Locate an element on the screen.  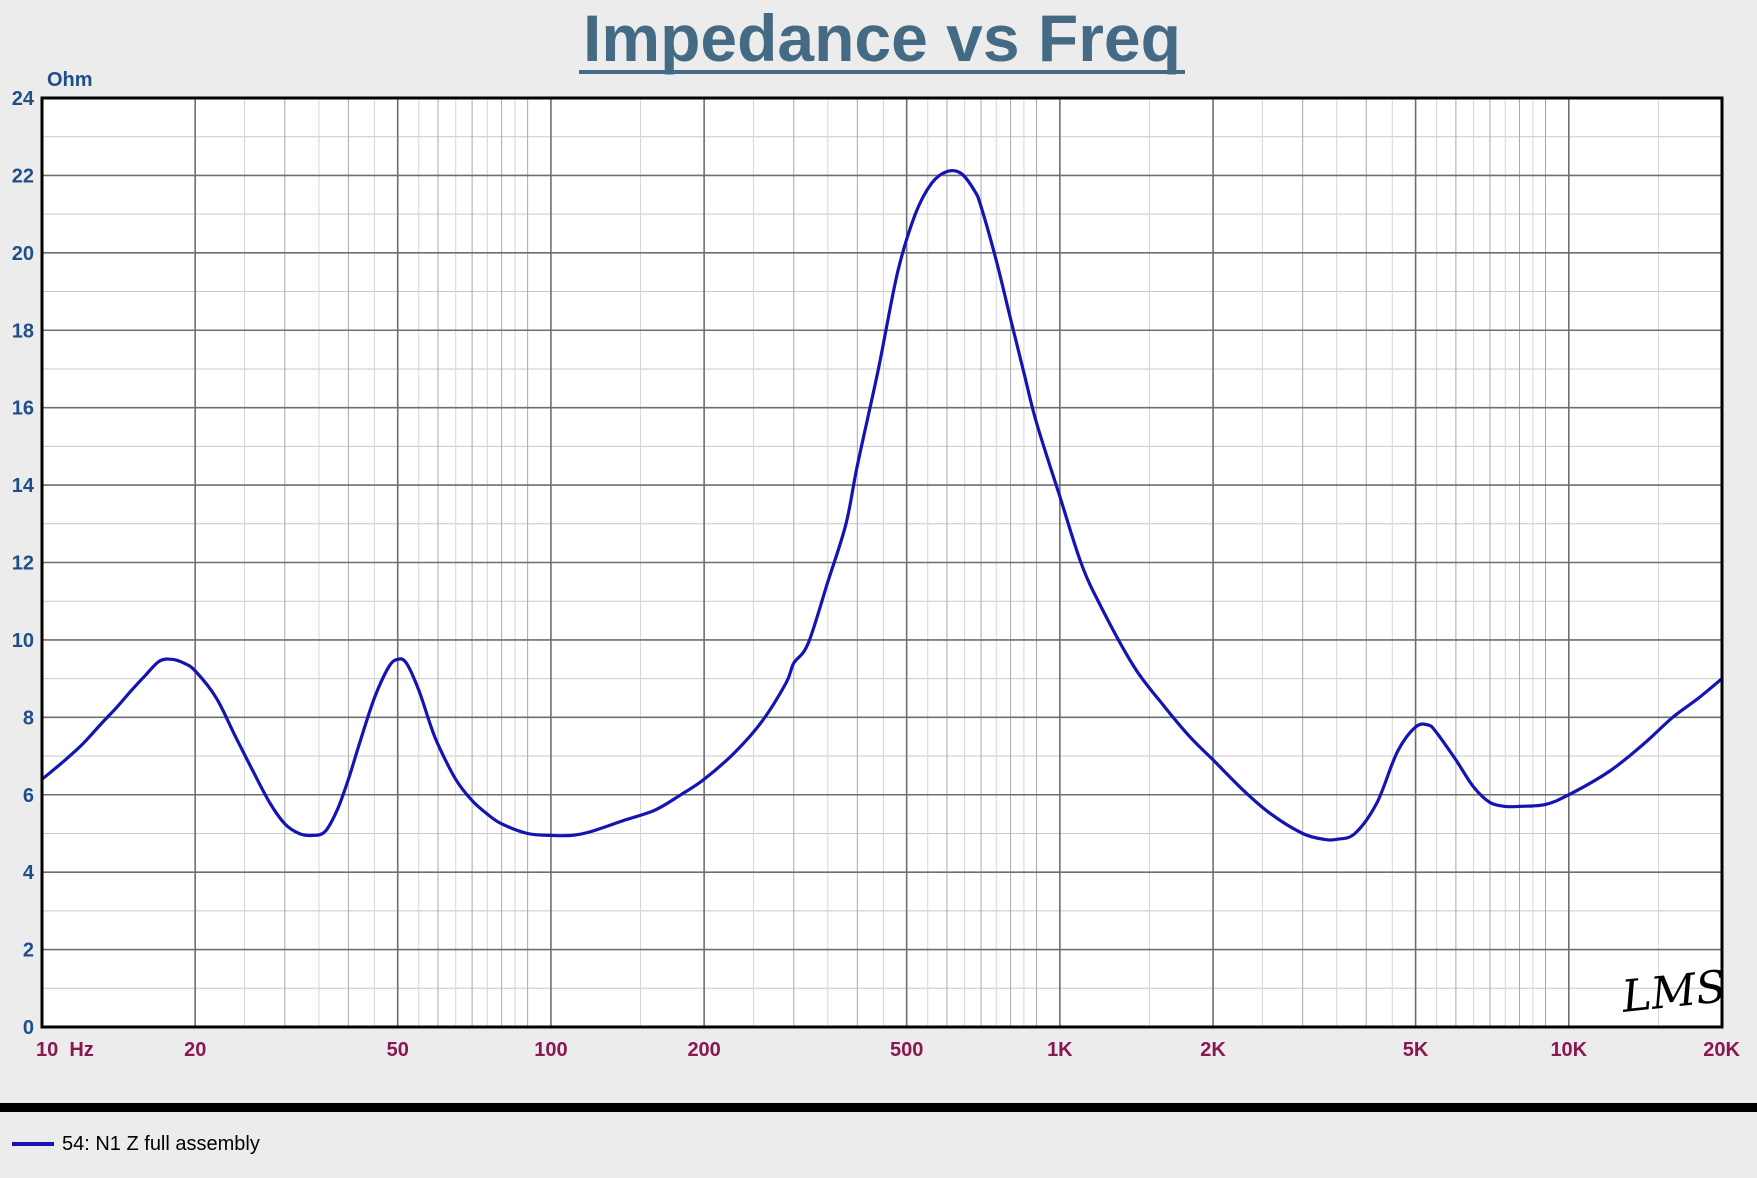
x-tick-label: 10K is located at coordinates (1568, 1050).